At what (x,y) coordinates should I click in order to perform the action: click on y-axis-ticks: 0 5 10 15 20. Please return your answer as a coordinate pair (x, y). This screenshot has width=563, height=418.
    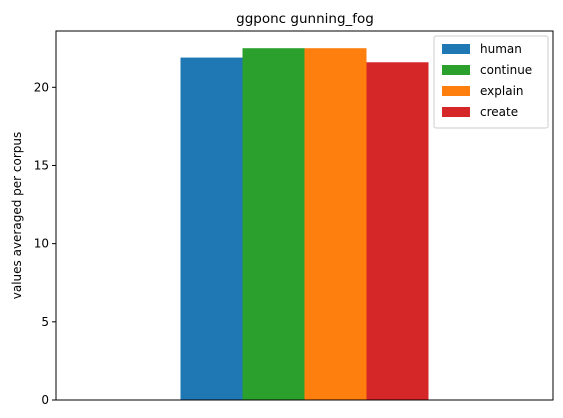
    Looking at the image, I should click on (45, 243).